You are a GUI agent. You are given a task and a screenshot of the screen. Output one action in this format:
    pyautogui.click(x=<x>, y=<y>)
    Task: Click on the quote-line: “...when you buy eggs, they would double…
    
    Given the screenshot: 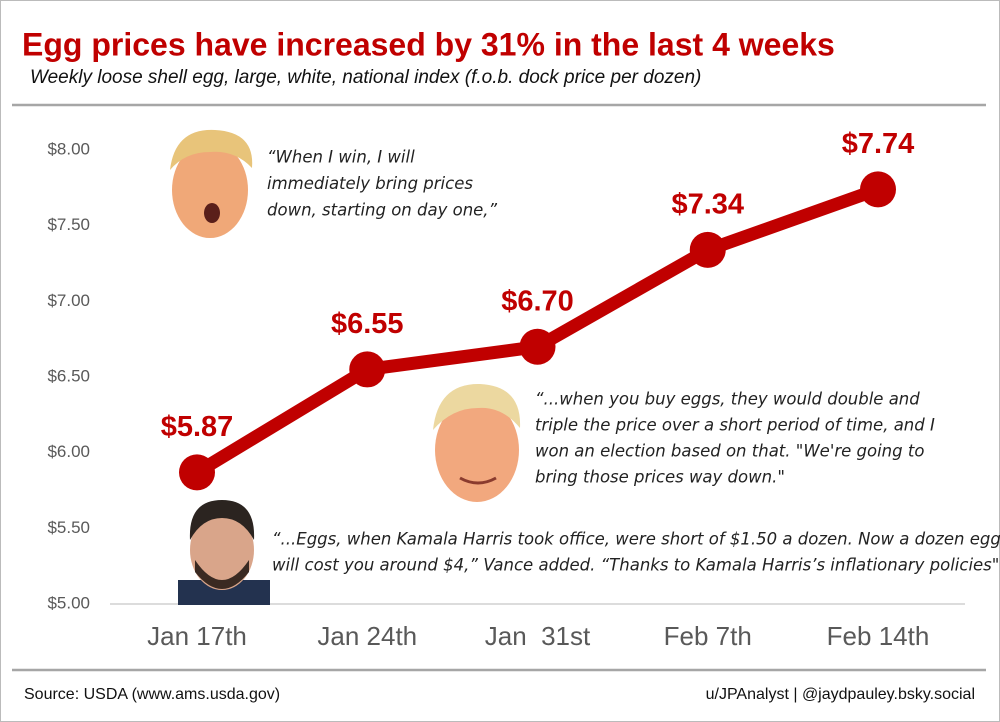 What is the action you would take?
    pyautogui.click(x=727, y=399)
    